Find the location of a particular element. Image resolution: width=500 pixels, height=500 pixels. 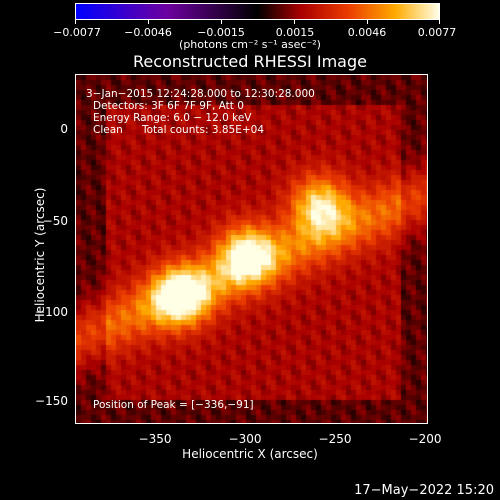

colorbar-tick-label: 0.0046 is located at coordinates (367, 32).